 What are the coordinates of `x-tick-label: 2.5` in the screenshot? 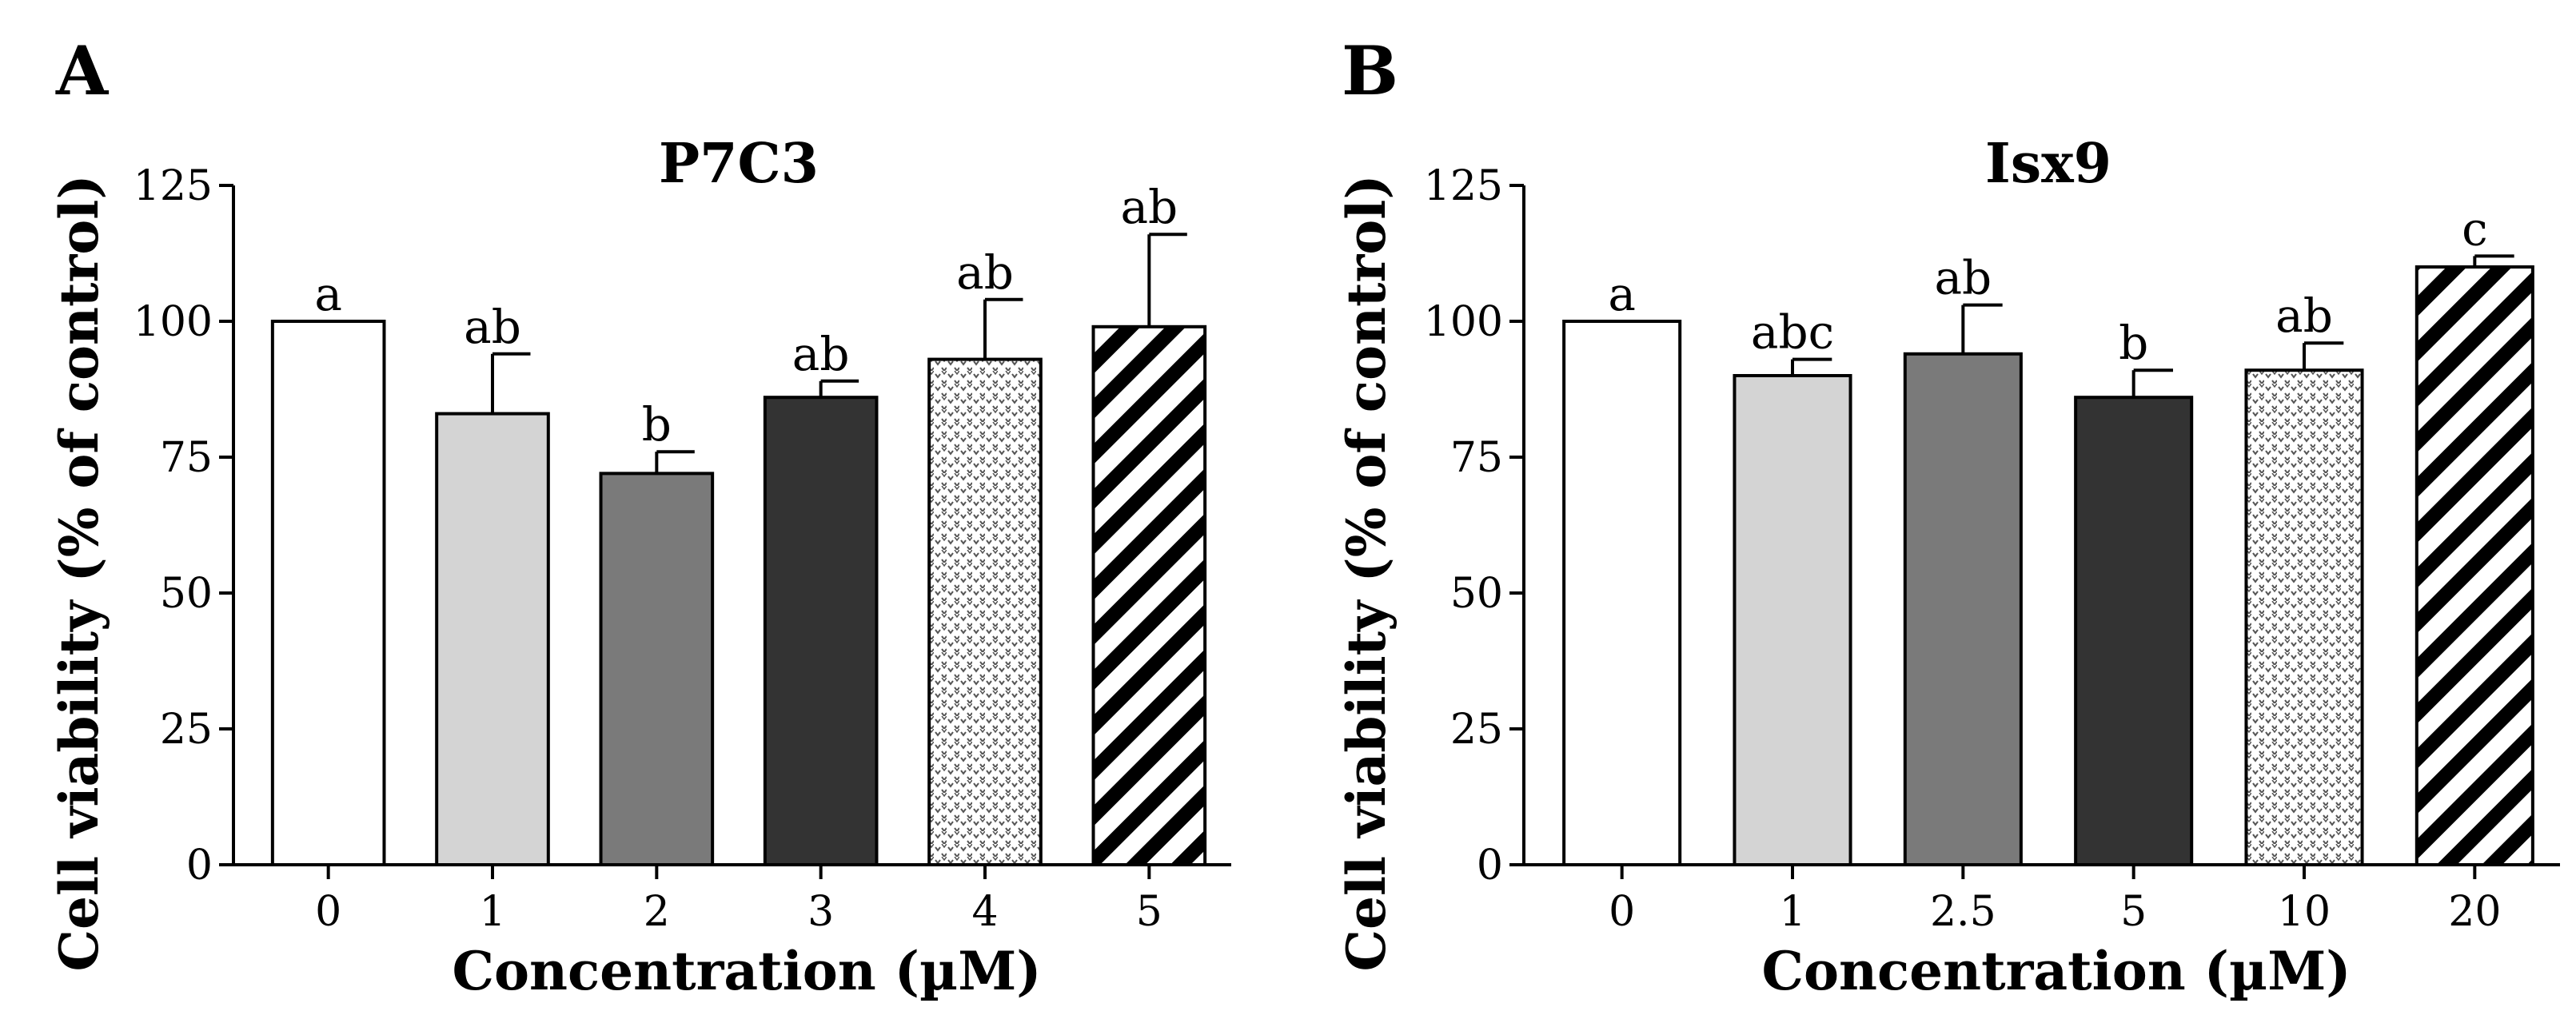 It's located at (1963, 912).